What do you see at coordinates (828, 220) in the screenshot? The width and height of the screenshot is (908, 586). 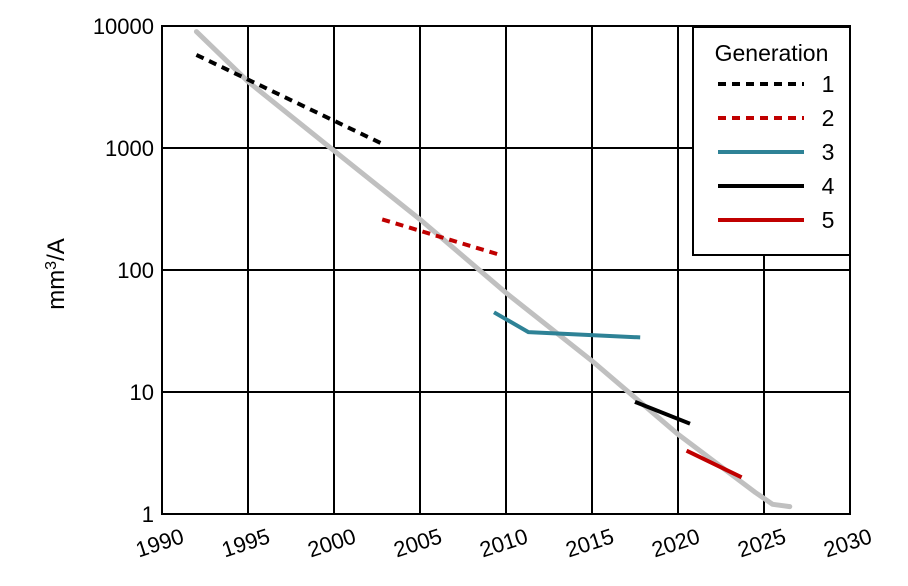 I see `legend-label-gen-5: 5` at bounding box center [828, 220].